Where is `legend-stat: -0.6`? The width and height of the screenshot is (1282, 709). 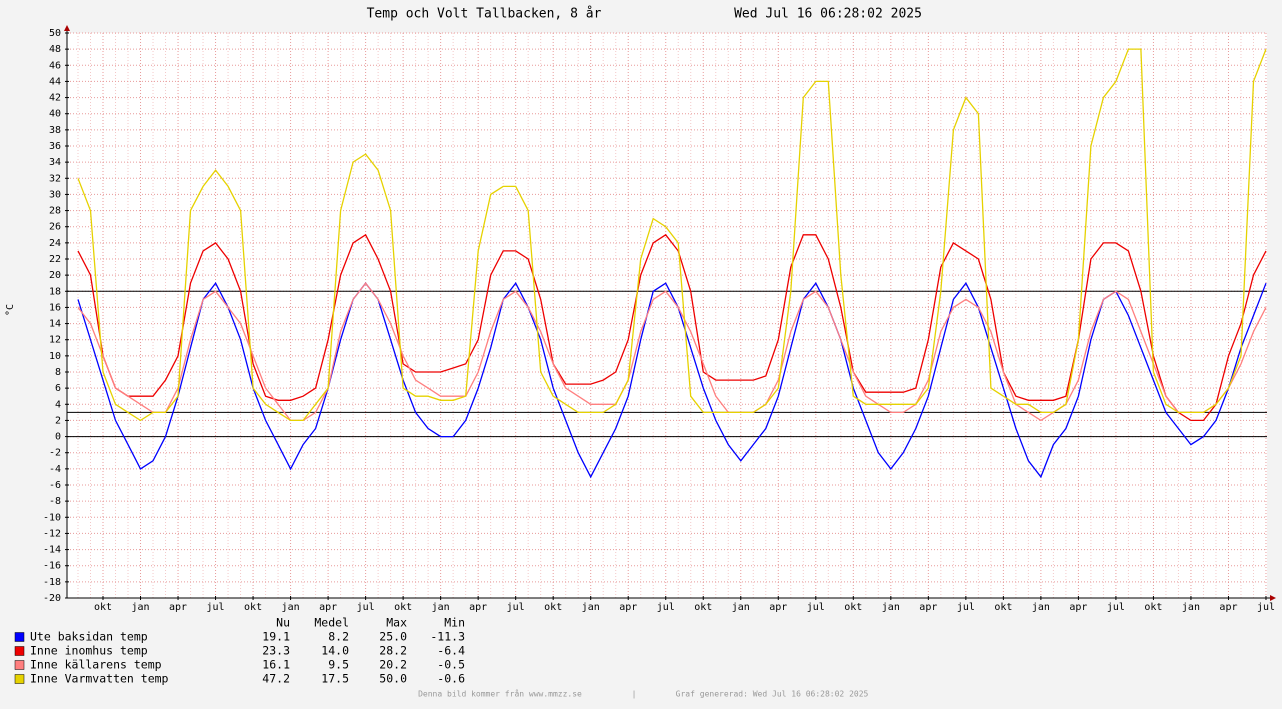 legend-stat: -0.6 is located at coordinates (451, 679).